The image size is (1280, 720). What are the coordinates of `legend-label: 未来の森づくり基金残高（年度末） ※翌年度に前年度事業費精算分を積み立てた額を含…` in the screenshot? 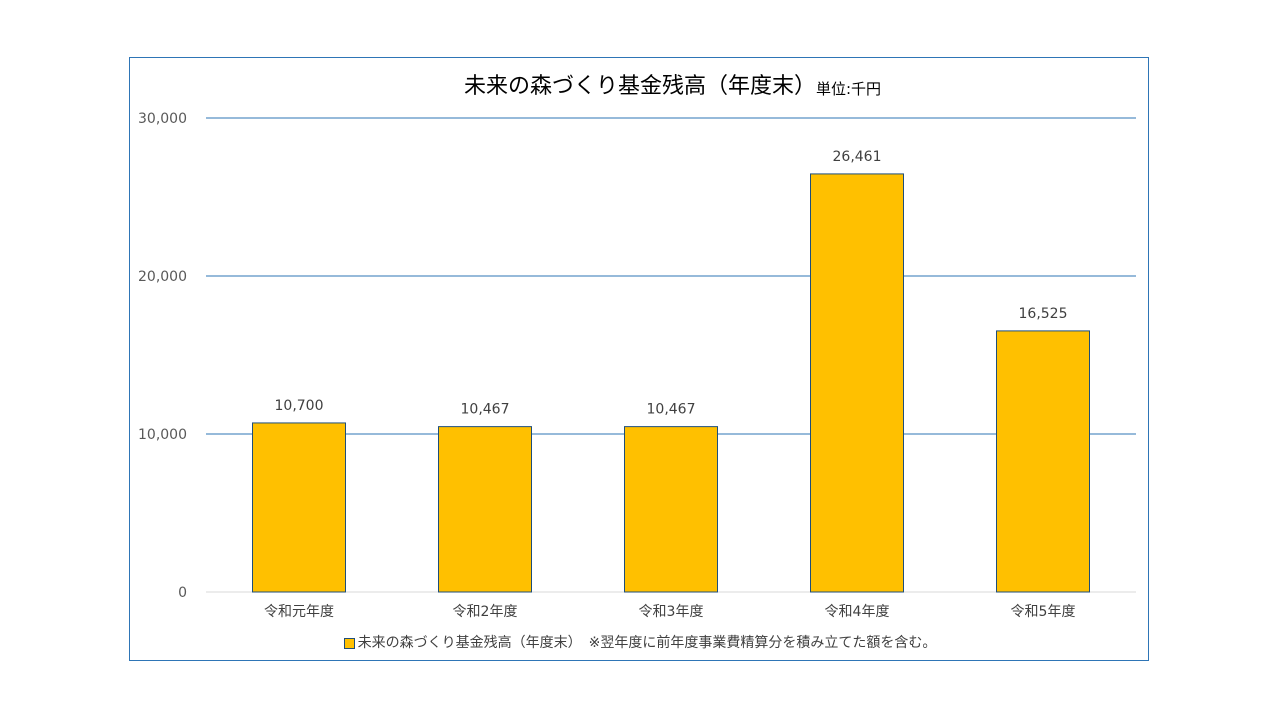 It's located at (647, 643).